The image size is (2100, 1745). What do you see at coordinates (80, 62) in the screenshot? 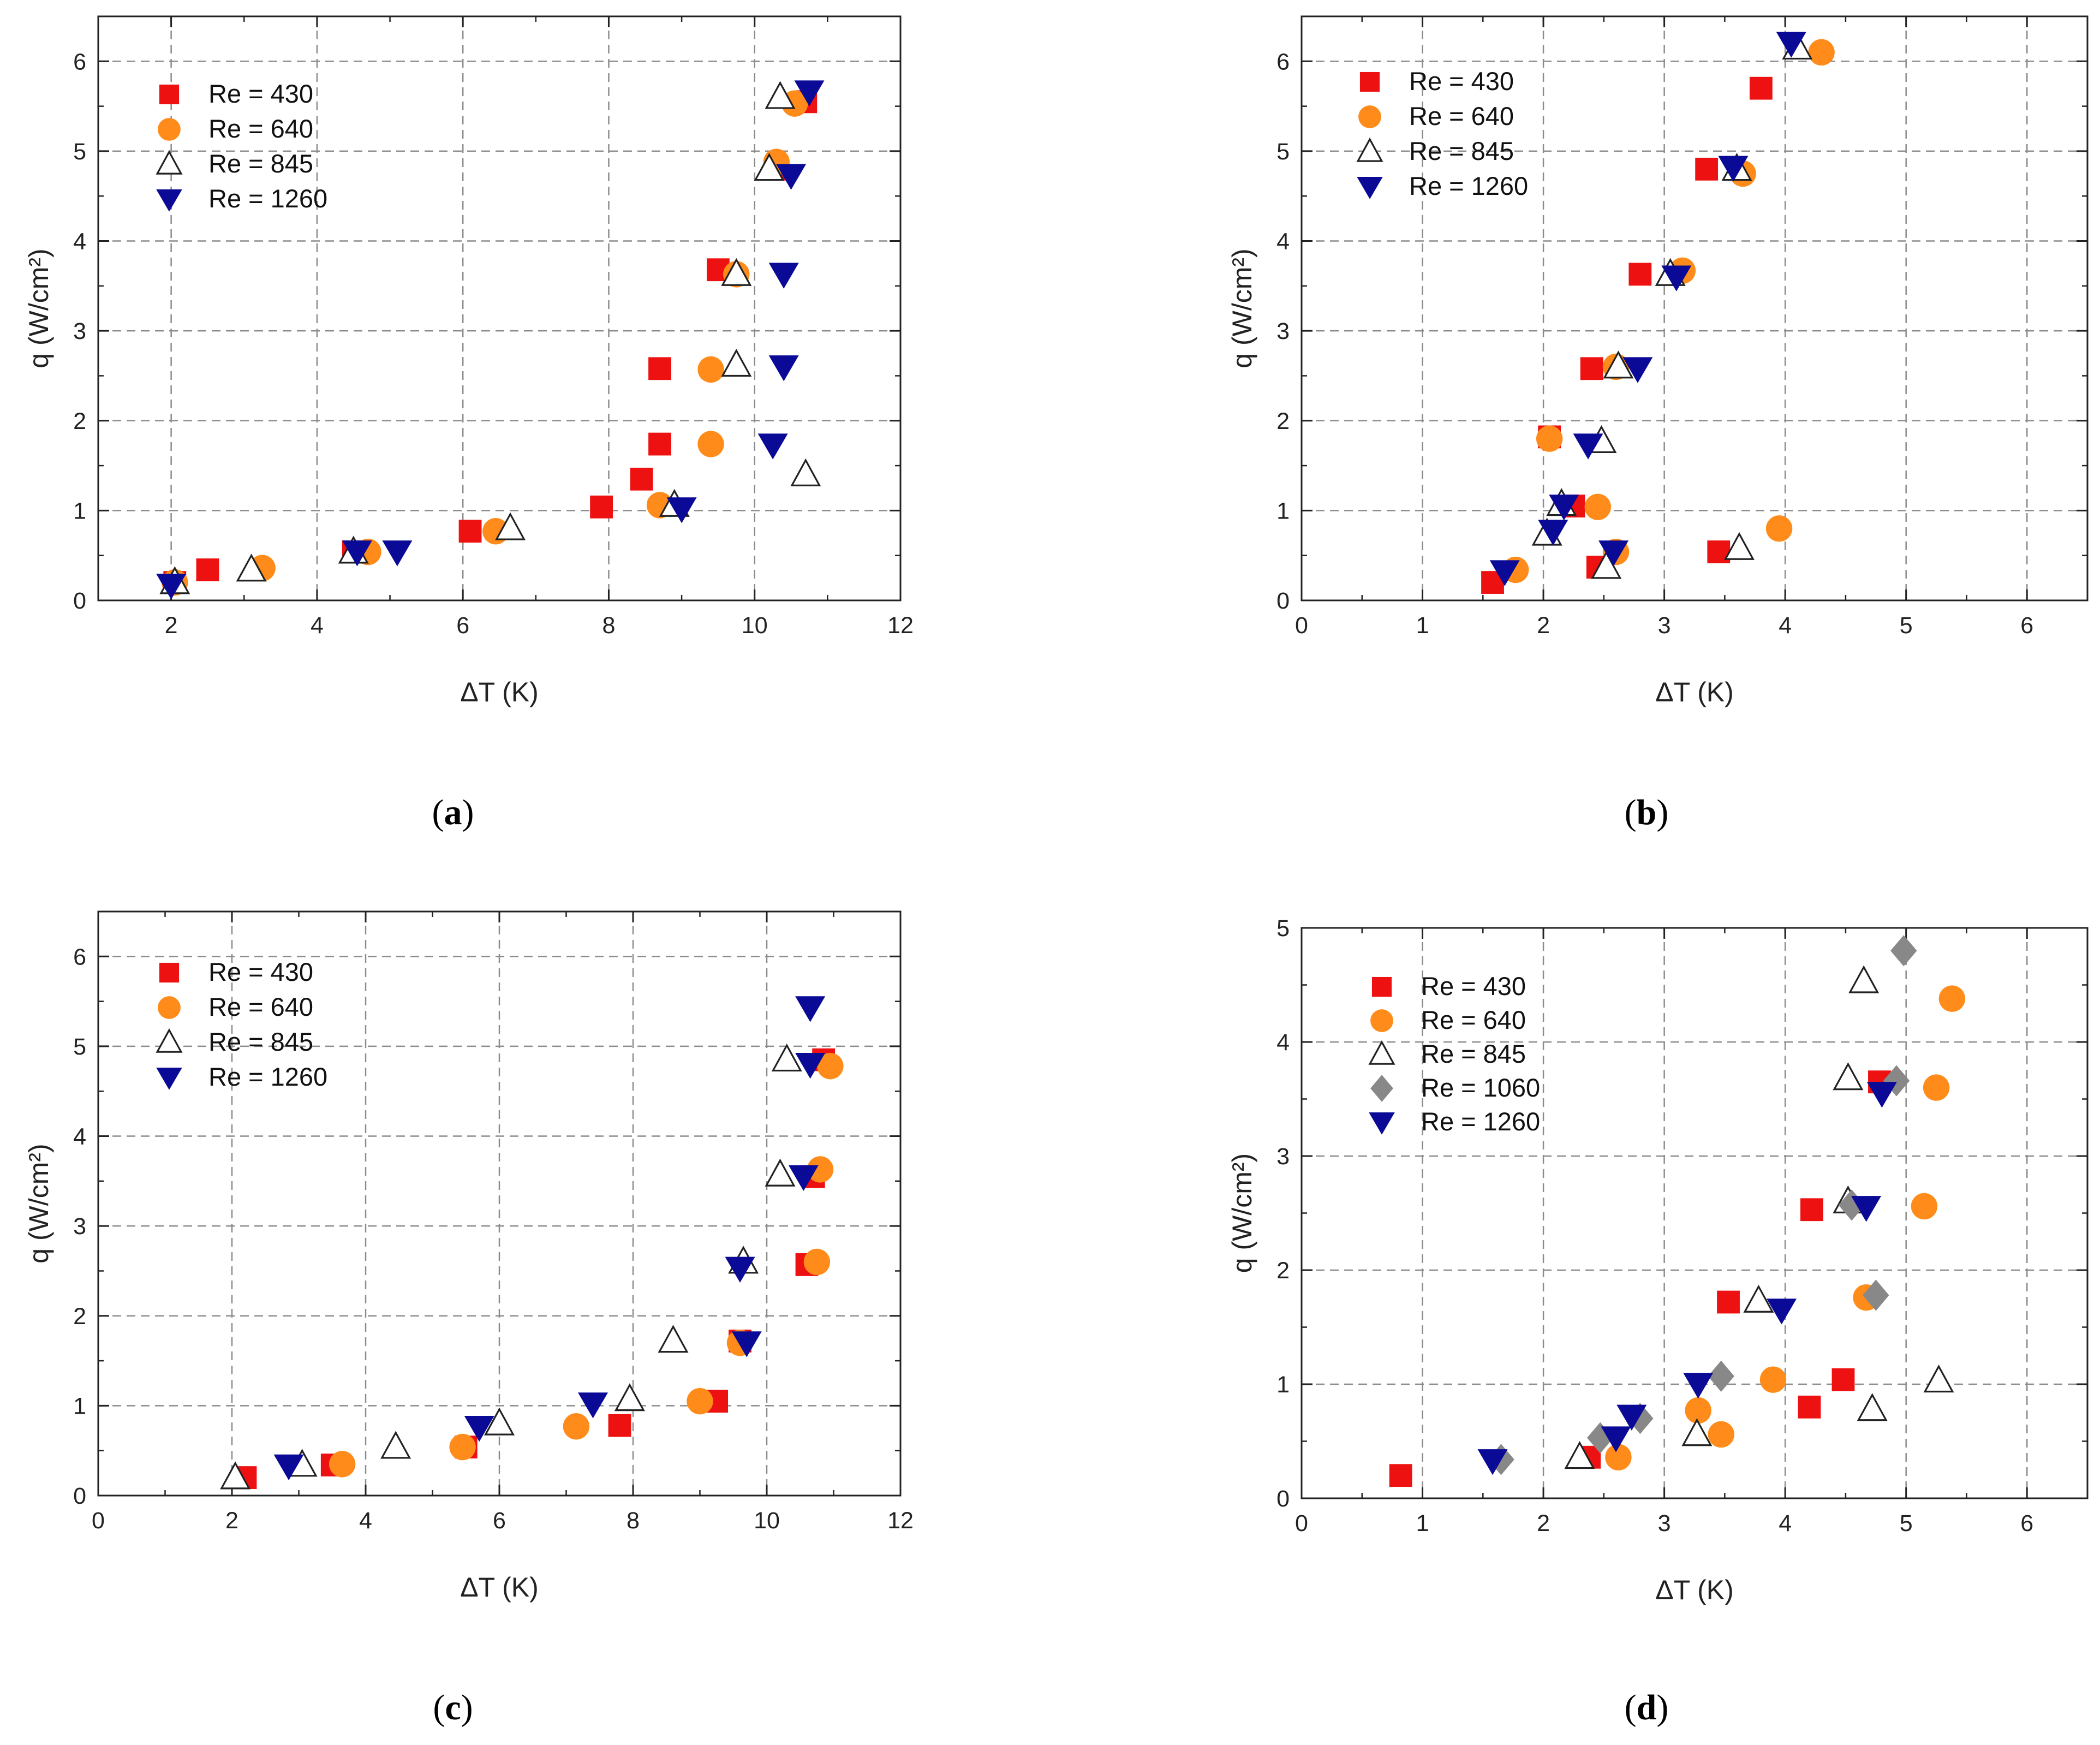
I see `y-tick-label: 6` at bounding box center [80, 62].